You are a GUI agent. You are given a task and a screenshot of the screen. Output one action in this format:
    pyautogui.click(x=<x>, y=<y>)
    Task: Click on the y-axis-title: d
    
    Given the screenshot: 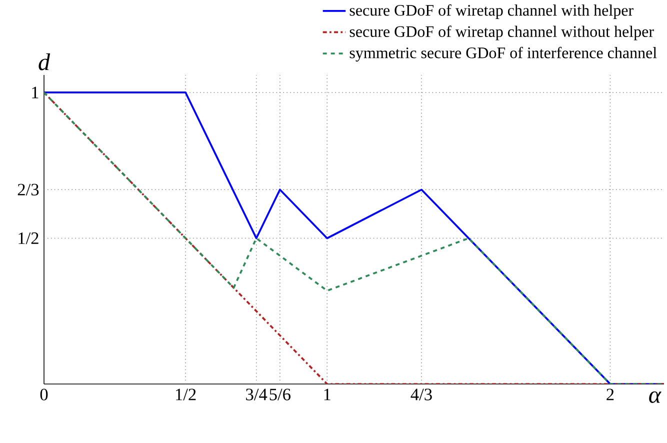 What is the action you would take?
    pyautogui.click(x=44, y=61)
    